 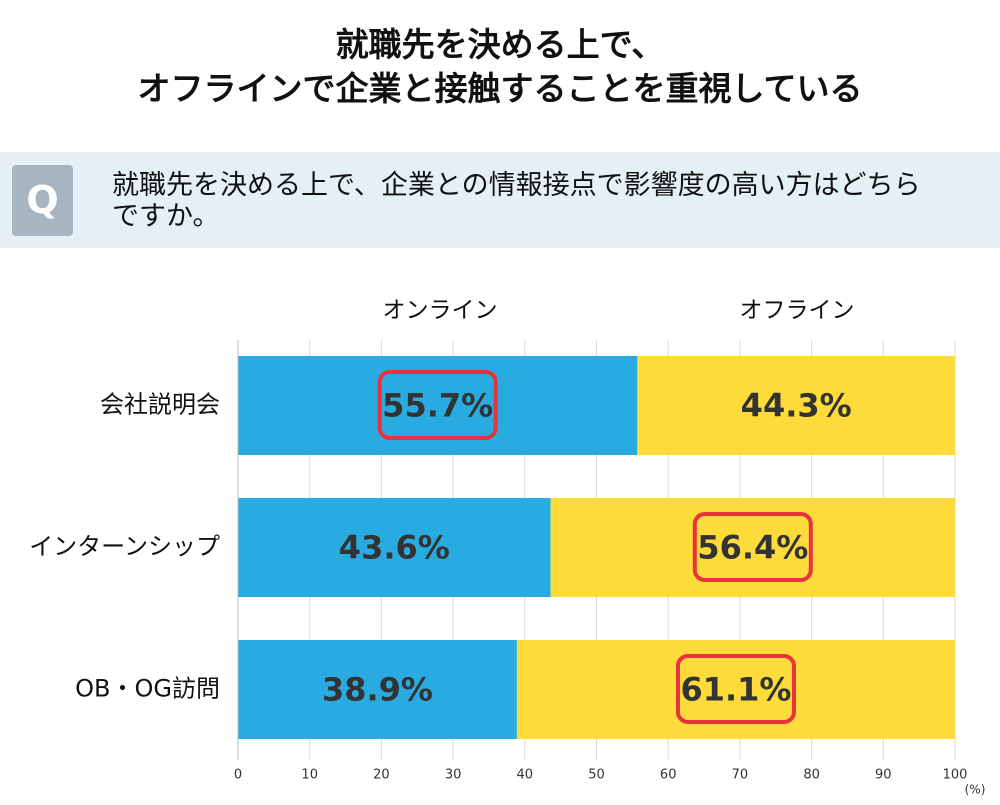 I want to click on question-text: 就職先を決める上で、企業との情報接点で影響度の高い方はどちらですか。, so click(x=516, y=201).